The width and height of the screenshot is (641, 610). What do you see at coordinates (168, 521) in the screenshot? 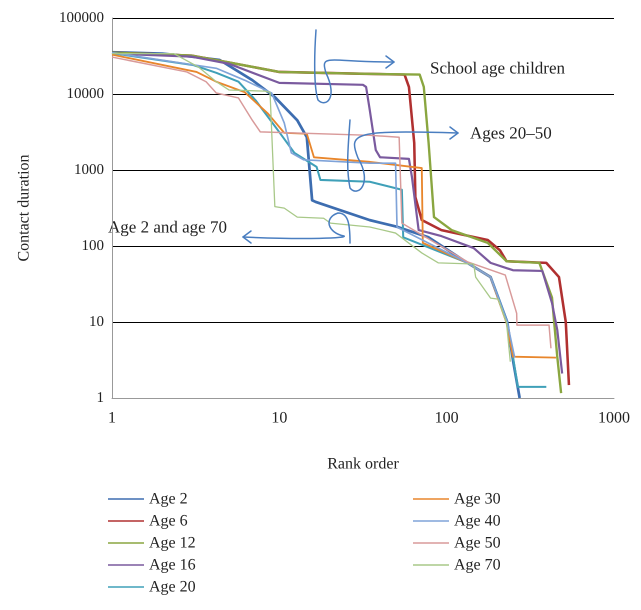
I see `legend-label: Age 6` at bounding box center [168, 521].